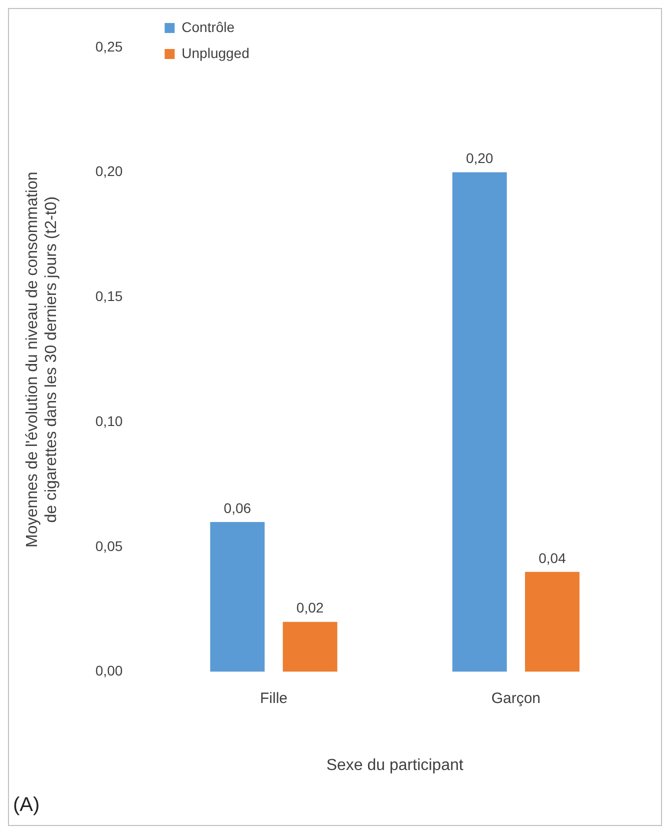  Describe the element at coordinates (516, 698) in the screenshot. I see `x-tick-label: Garçon` at that location.